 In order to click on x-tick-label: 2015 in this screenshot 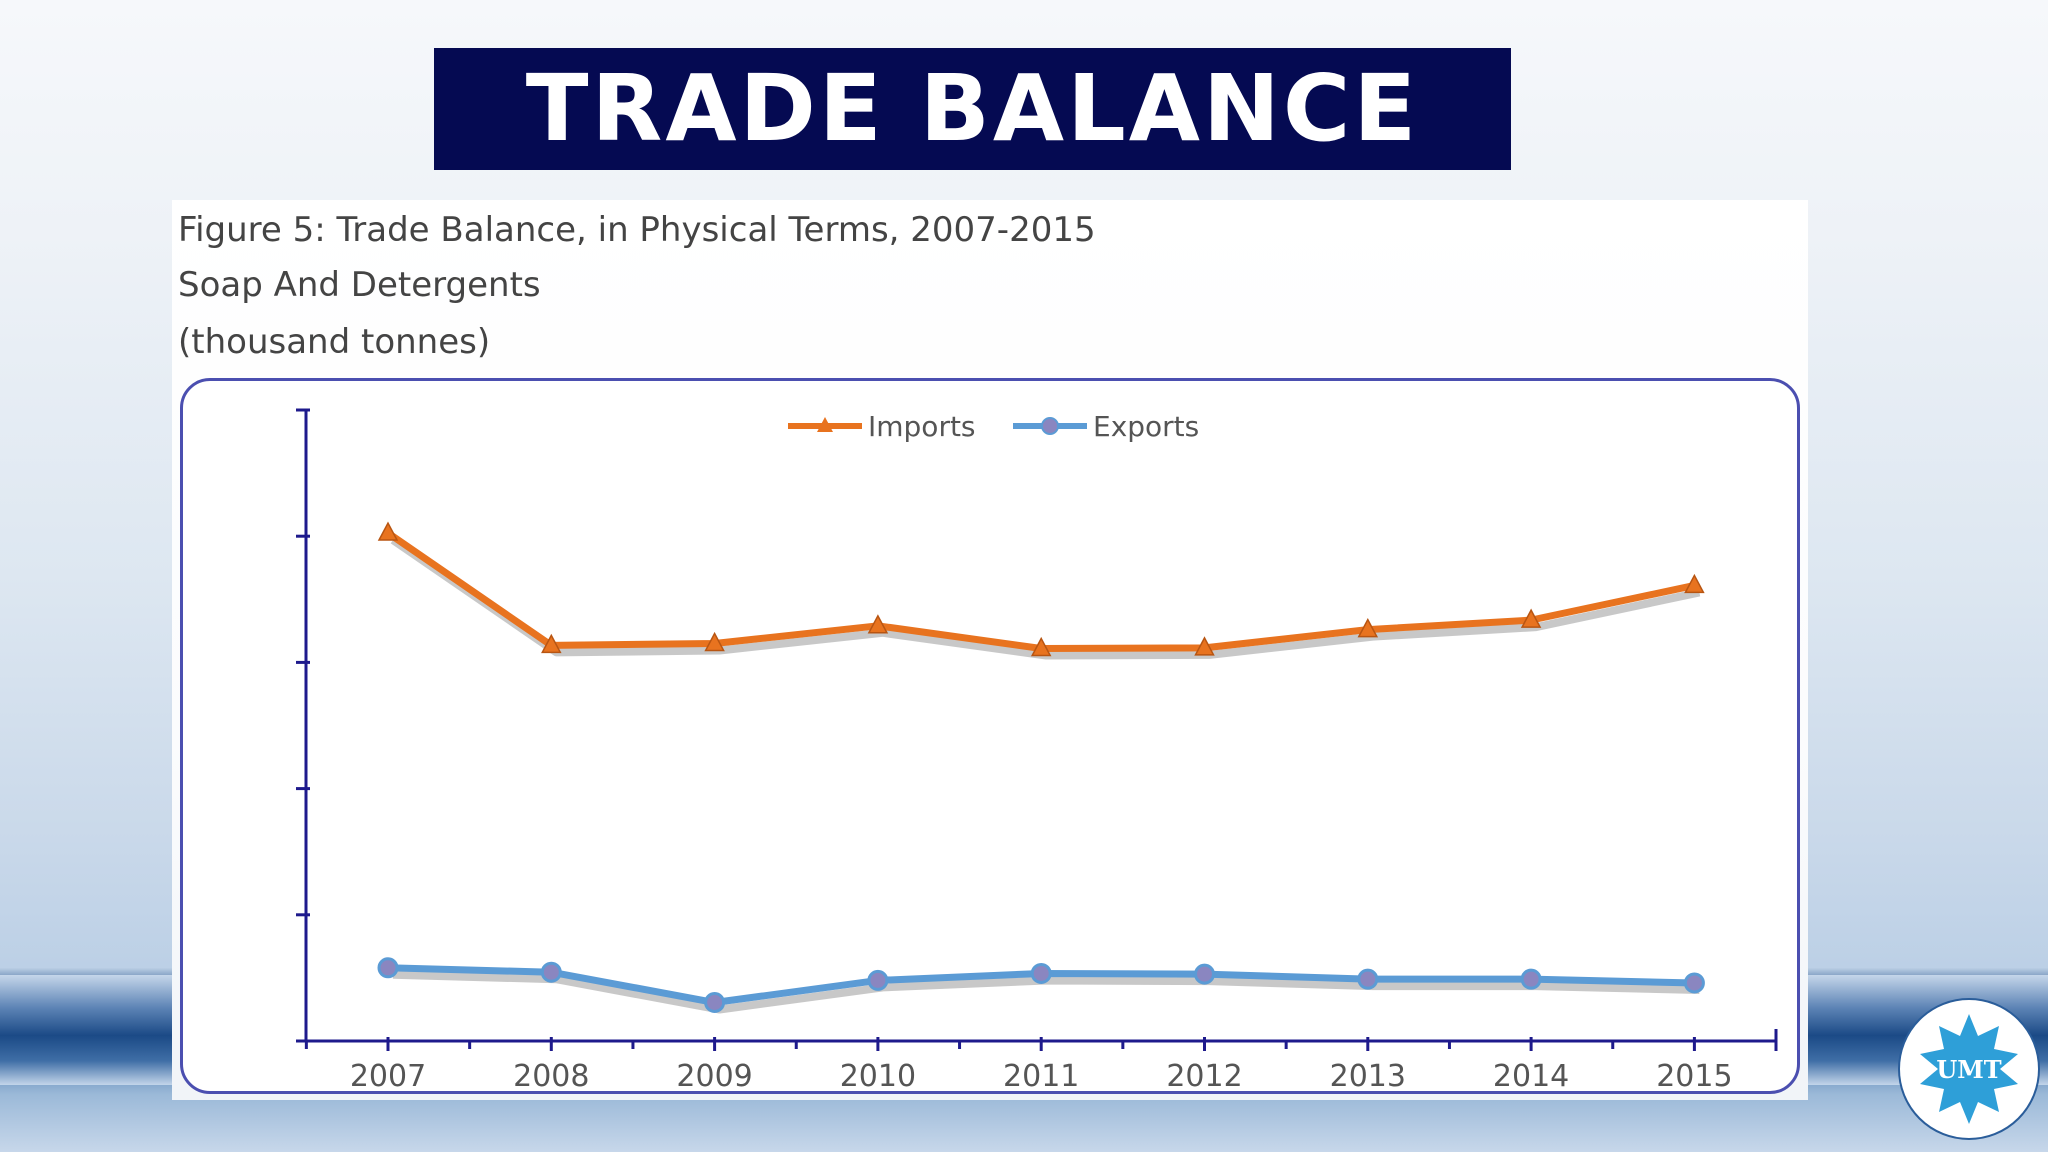, I will do `click(1694, 1076)`.